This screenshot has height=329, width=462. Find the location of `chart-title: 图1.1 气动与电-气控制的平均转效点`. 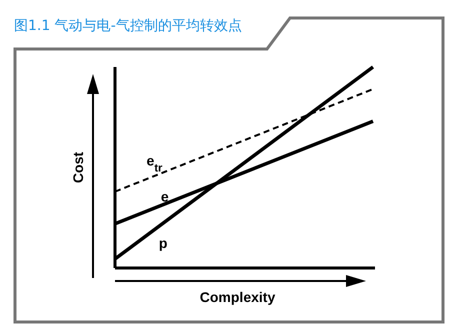

chart-title: 图1.1 气动与电-气控制的平均转效点 is located at coordinates (128, 26).